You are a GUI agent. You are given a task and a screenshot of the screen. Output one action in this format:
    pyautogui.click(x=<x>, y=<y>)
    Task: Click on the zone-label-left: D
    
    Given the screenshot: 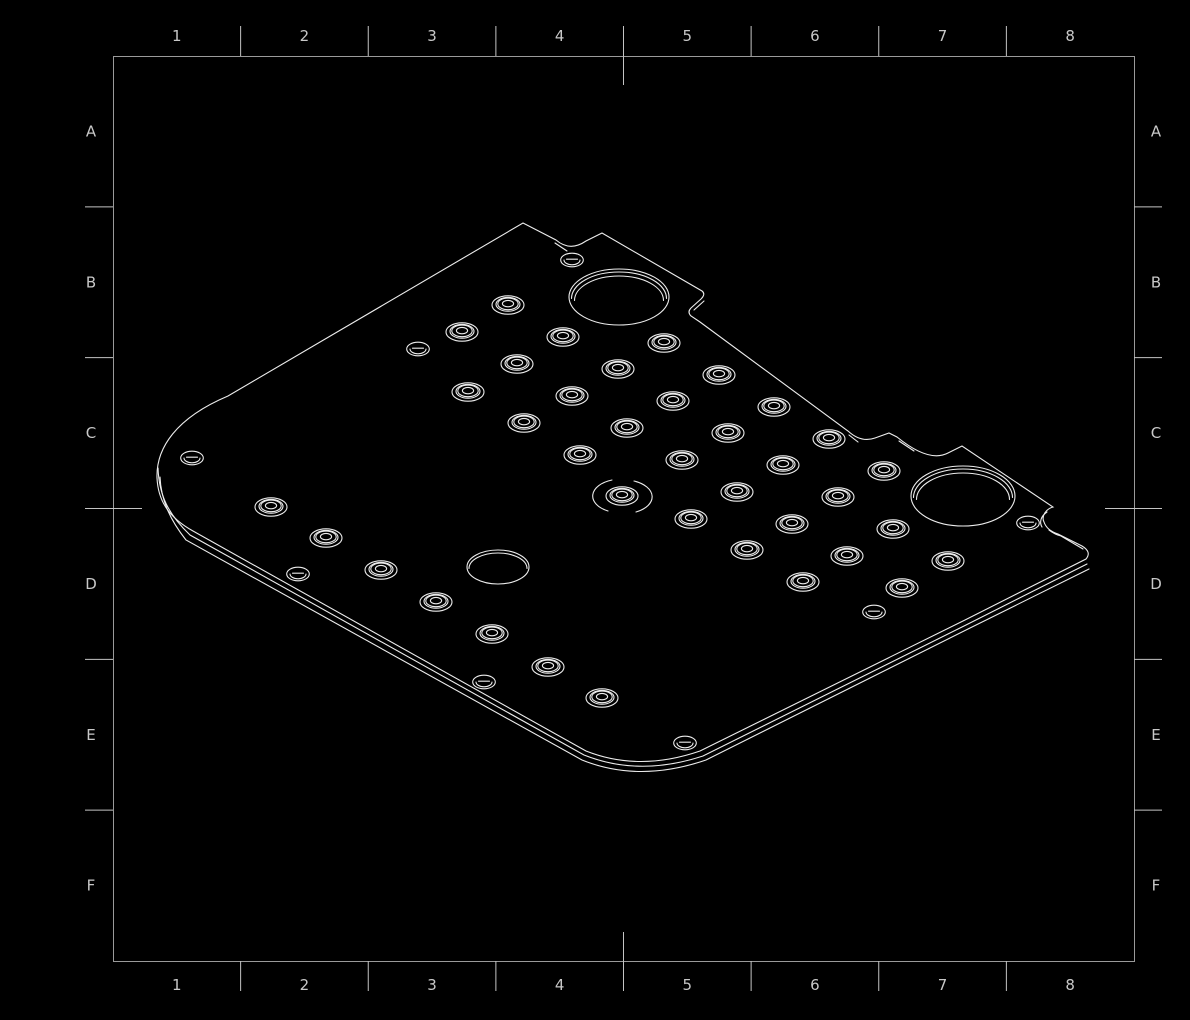 What is the action you would take?
    pyautogui.click(x=91, y=584)
    